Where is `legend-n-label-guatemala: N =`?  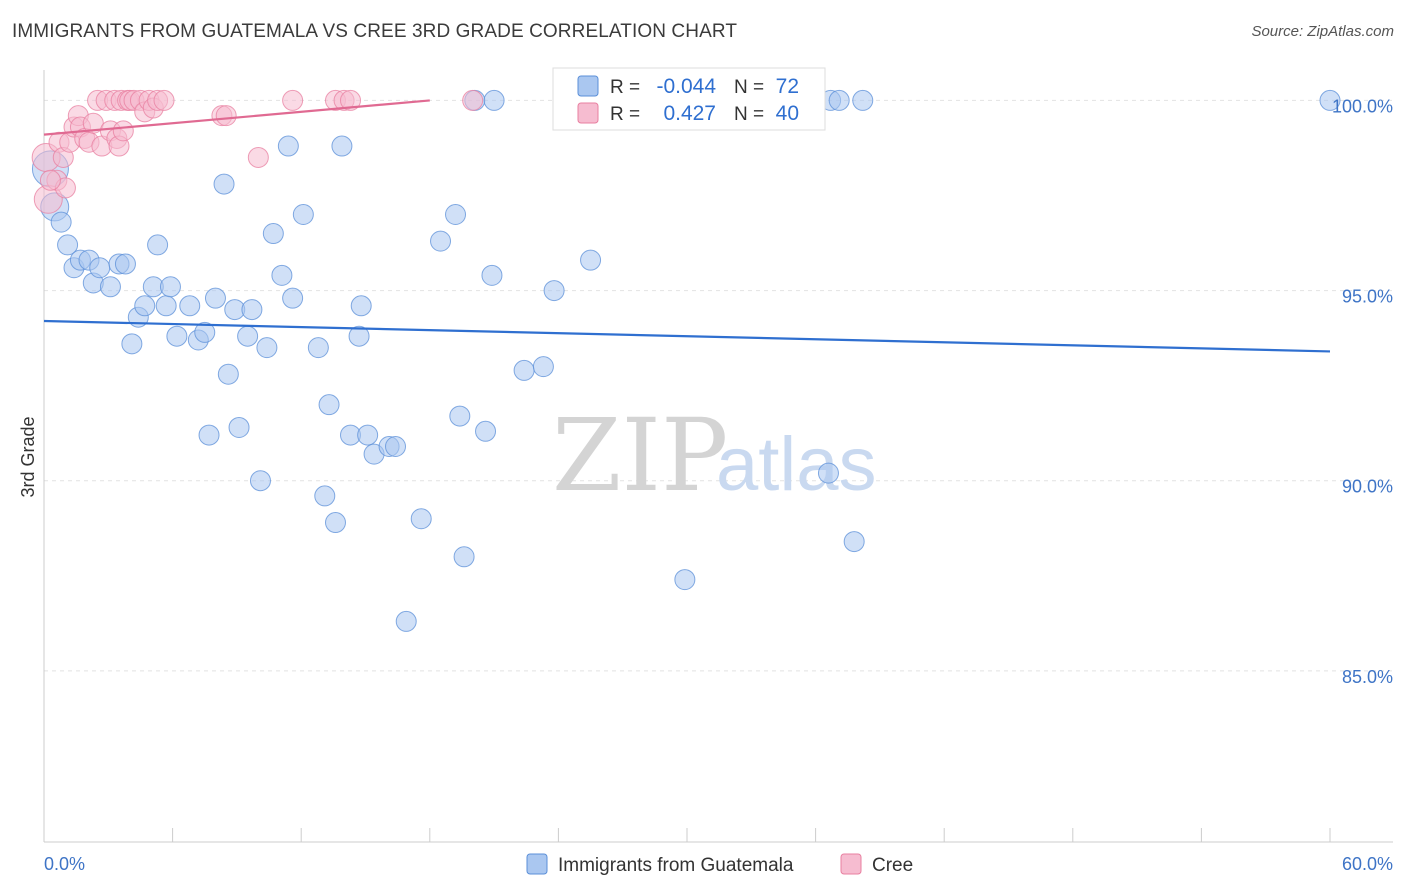 legend-n-label-guatemala: N = is located at coordinates (749, 87).